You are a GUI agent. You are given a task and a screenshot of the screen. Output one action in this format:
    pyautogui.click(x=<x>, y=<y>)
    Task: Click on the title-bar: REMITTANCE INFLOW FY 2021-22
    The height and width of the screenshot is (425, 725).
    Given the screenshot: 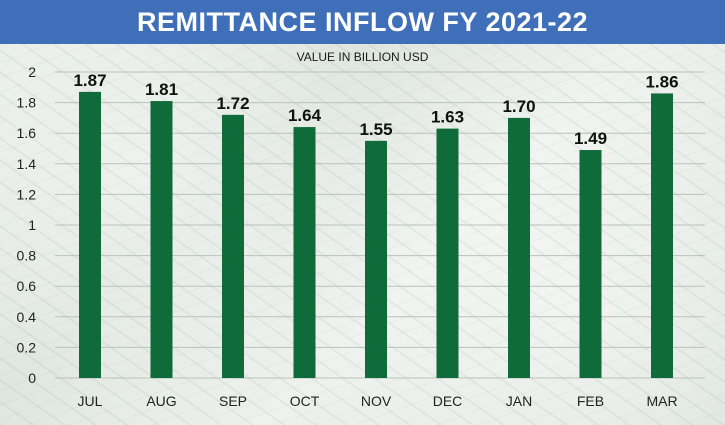 What is the action you would take?
    pyautogui.click(x=362, y=22)
    